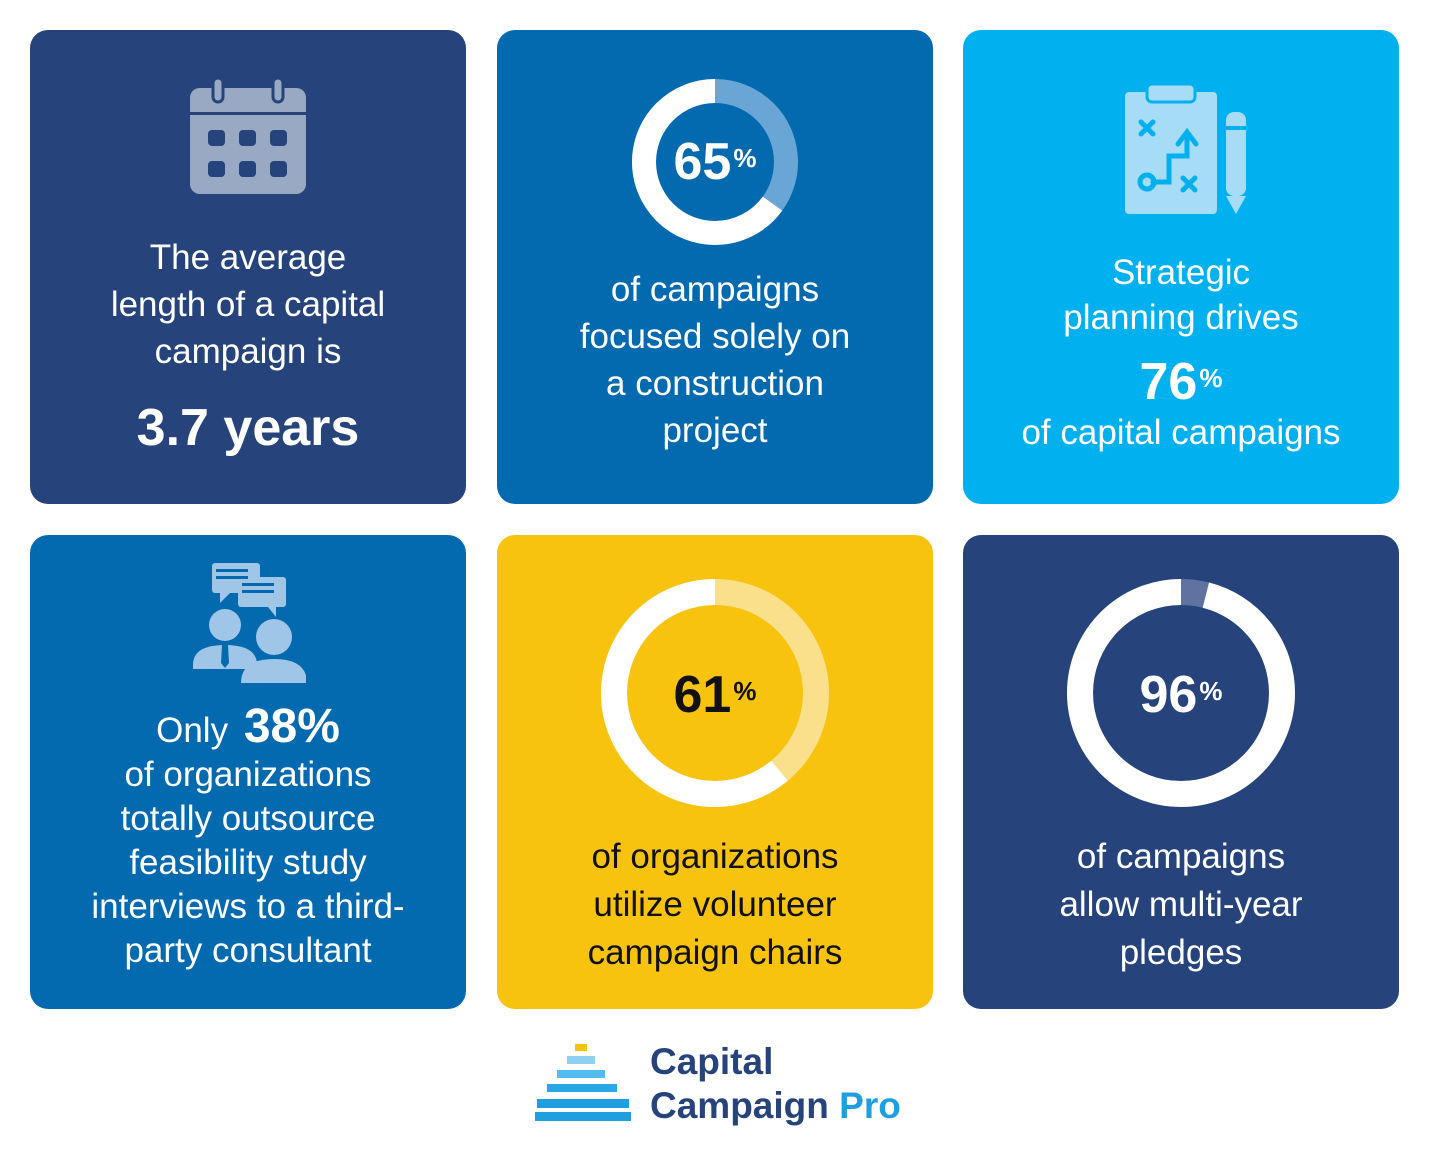 The image size is (1430, 1160). Describe the element at coordinates (715, 952) in the screenshot. I see `description-line: campaign chairs` at that location.